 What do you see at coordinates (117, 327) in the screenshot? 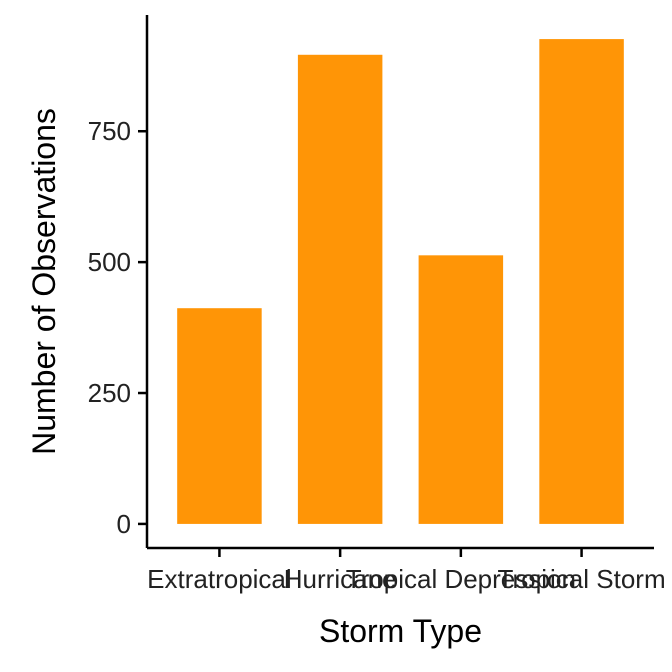
I see `y-axis-ticks: 0 250 500 750` at bounding box center [117, 327].